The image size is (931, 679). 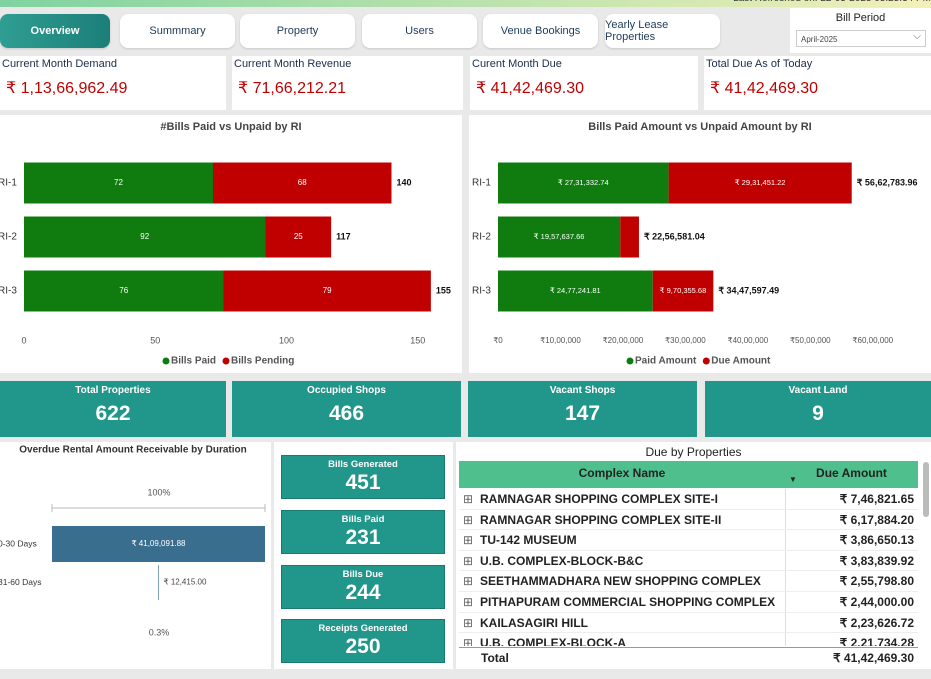 What do you see at coordinates (860, 18) in the screenshot?
I see `bill-period-label: Bill Period` at bounding box center [860, 18].